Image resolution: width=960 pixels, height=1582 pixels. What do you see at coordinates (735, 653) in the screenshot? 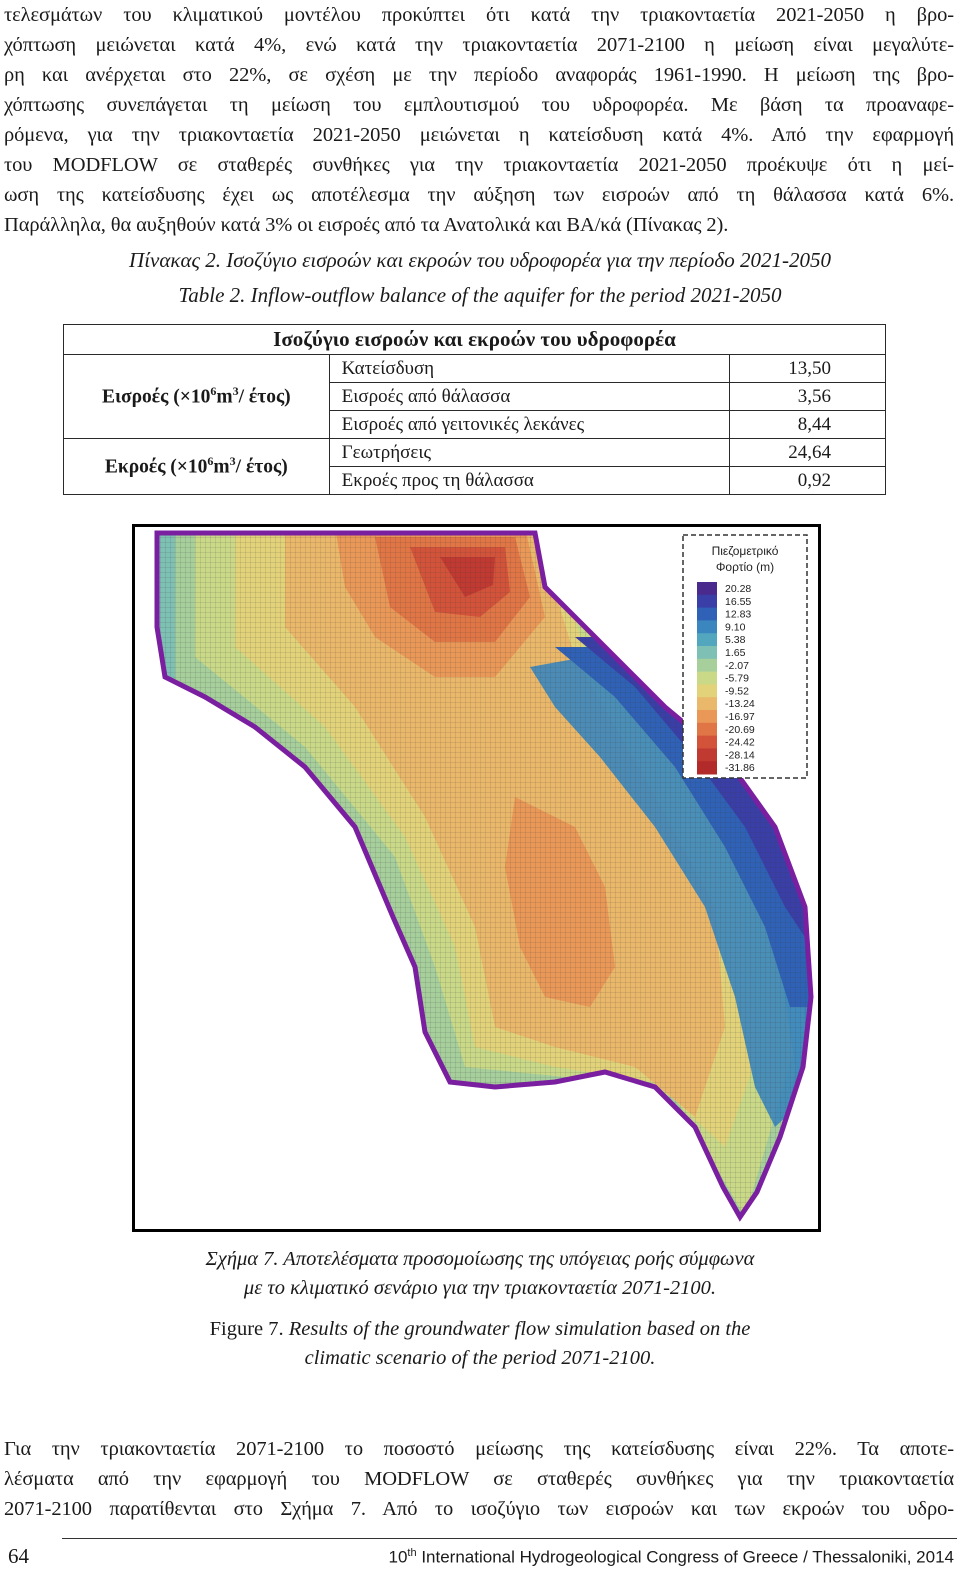
I see `legend-label: 1.65` at bounding box center [735, 653].